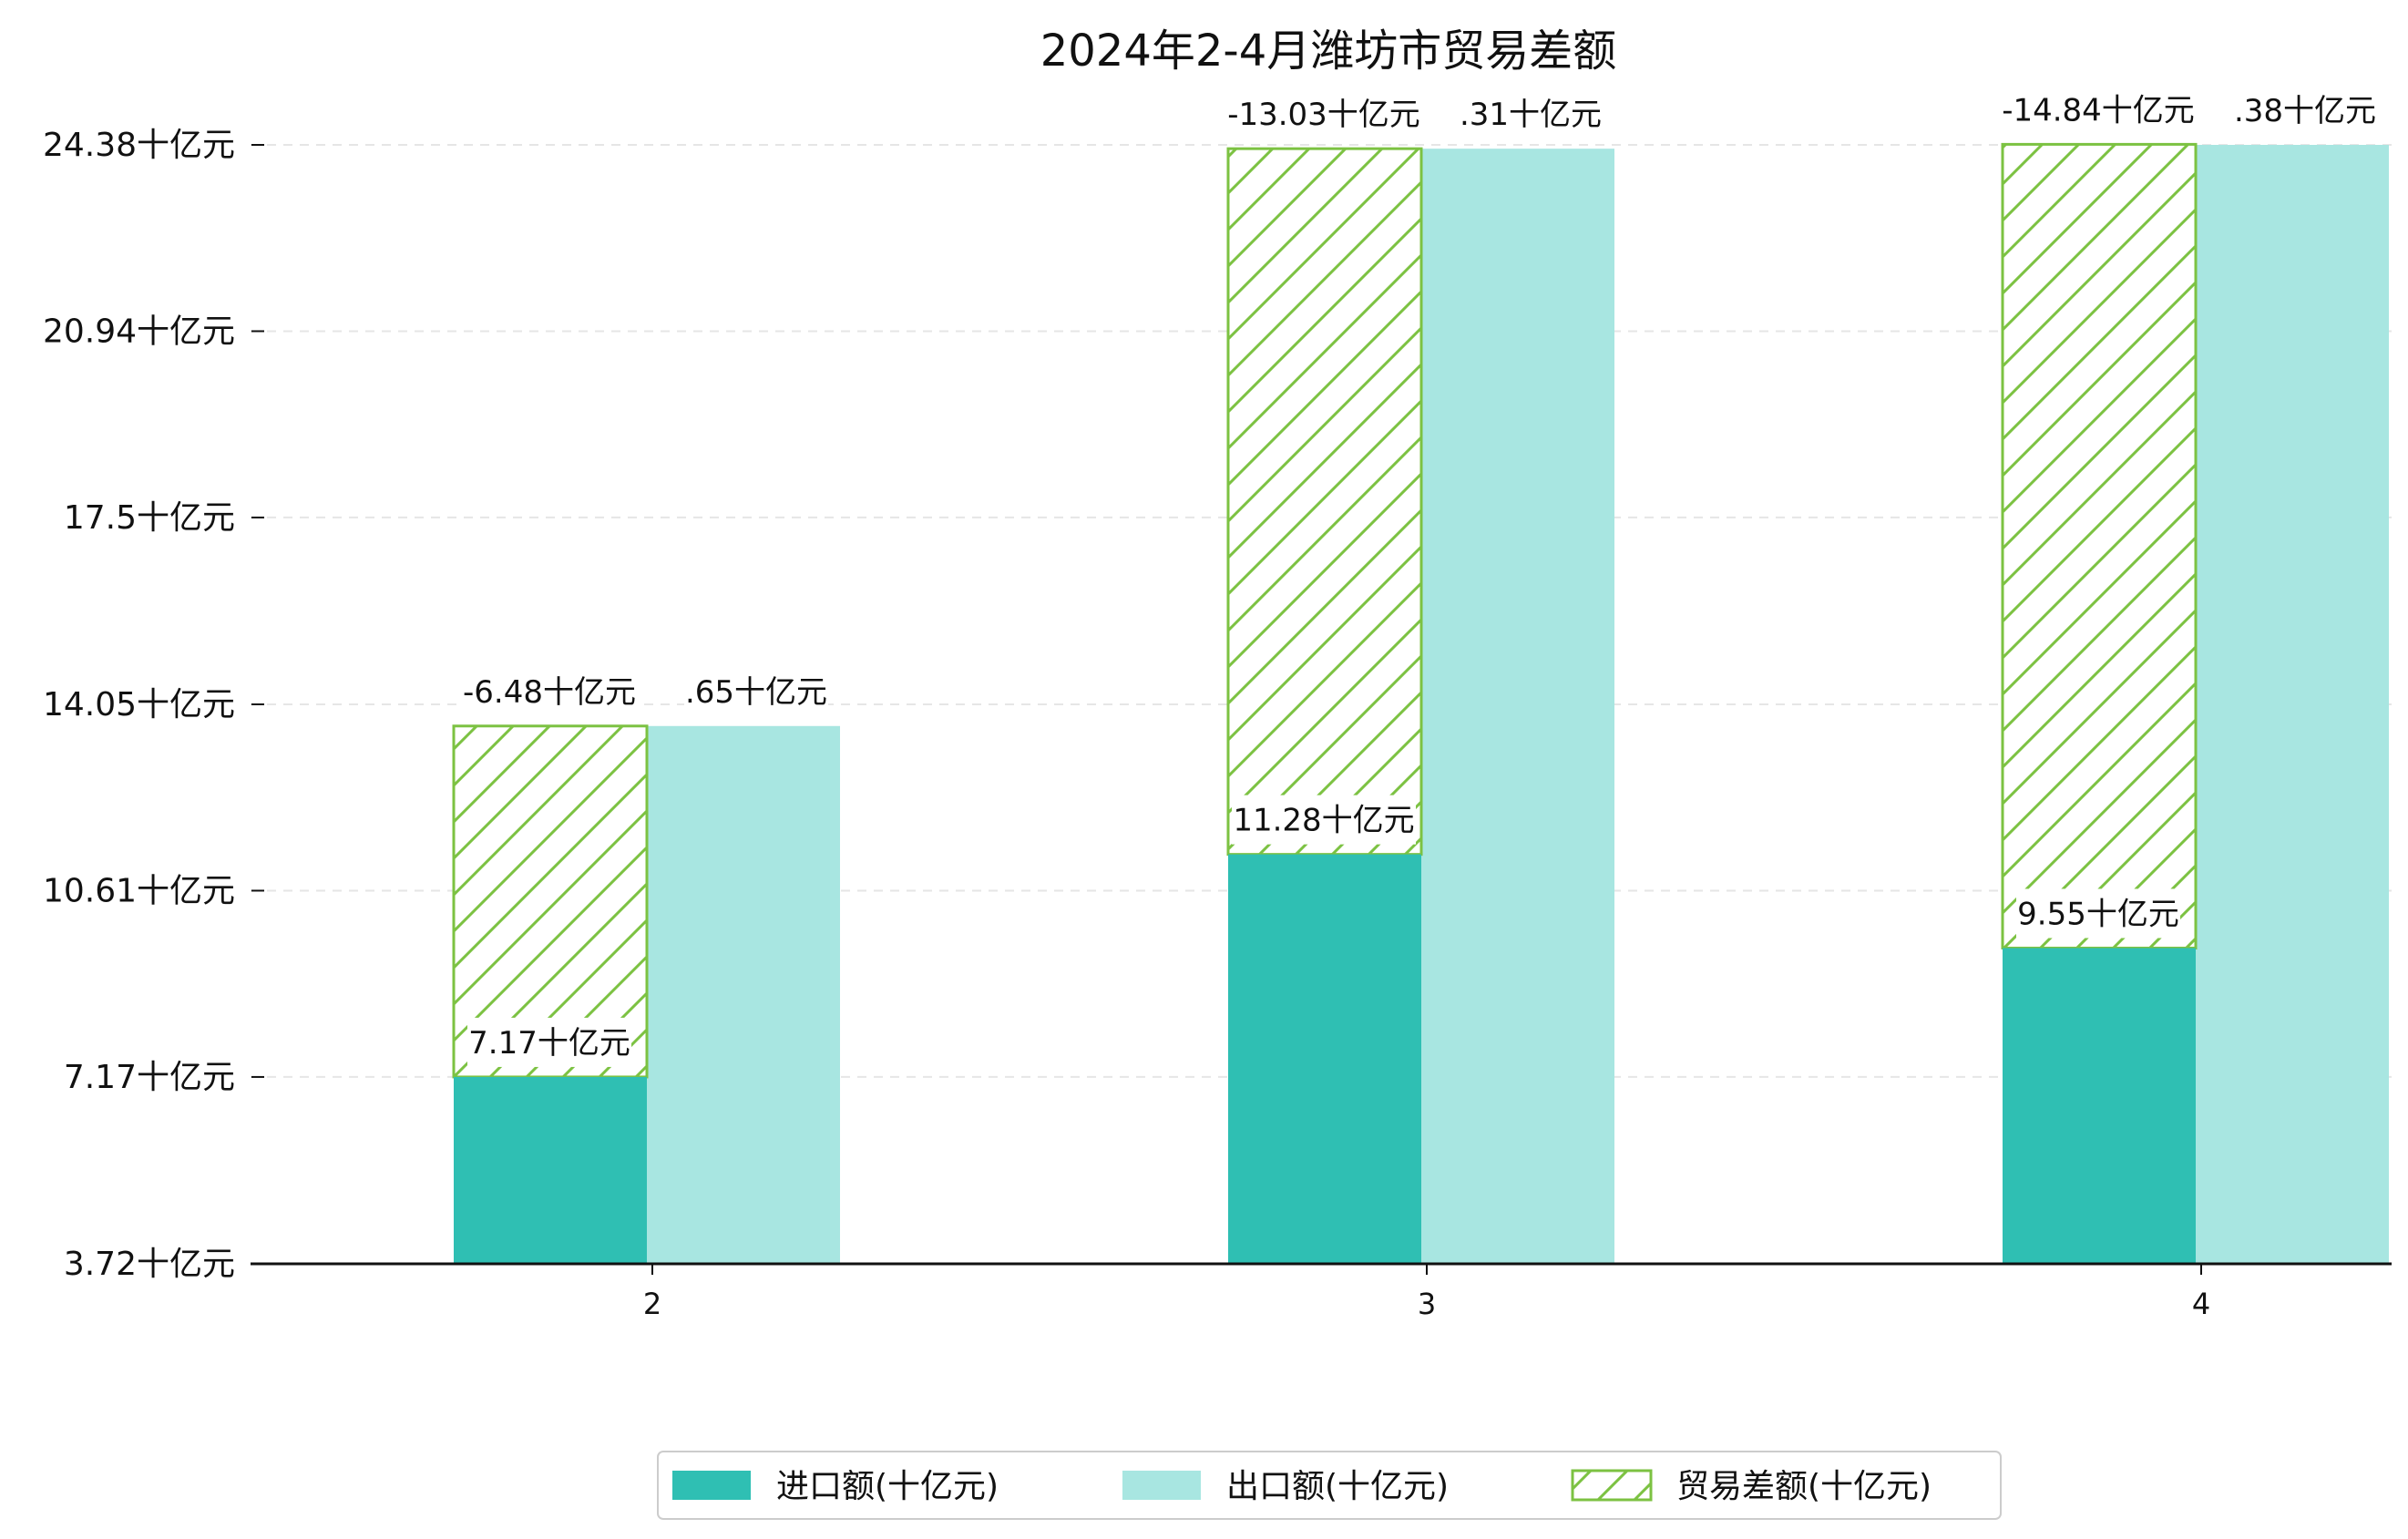  I want to click on y-tick-label: 24.38十亿元, so click(139, 145).